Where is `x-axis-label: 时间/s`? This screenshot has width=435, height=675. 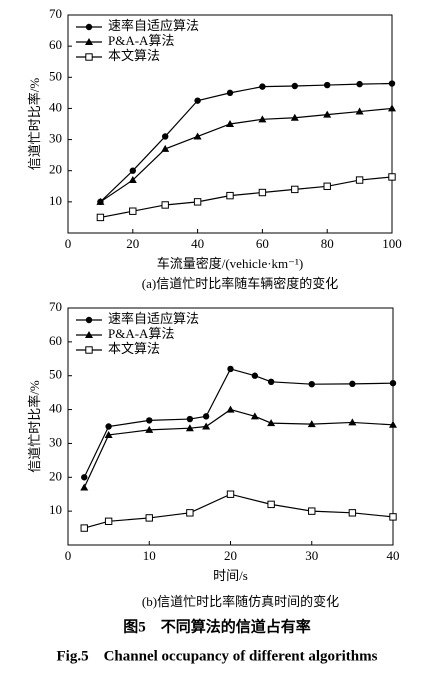 x-axis-label: 时间/s is located at coordinates (230, 575).